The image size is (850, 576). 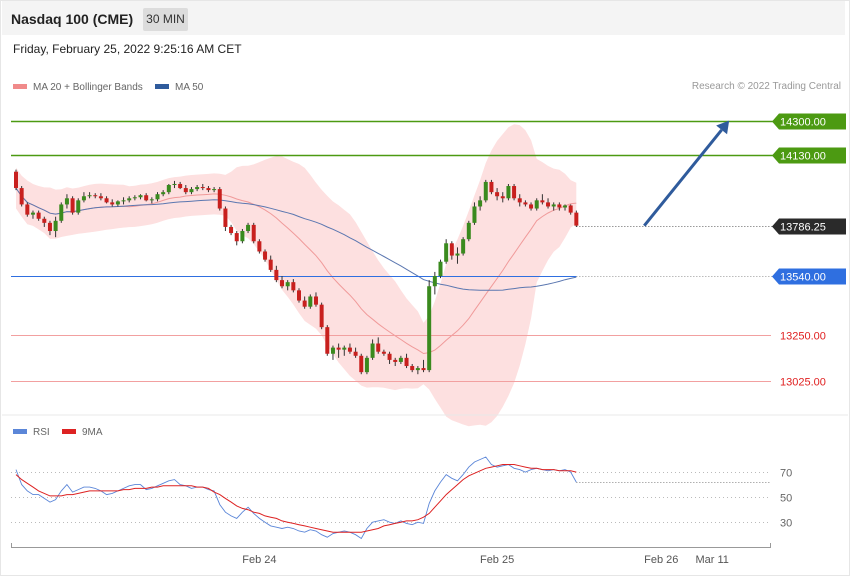 What do you see at coordinates (497, 560) in the screenshot?
I see `x-tick-label: Feb 25` at bounding box center [497, 560].